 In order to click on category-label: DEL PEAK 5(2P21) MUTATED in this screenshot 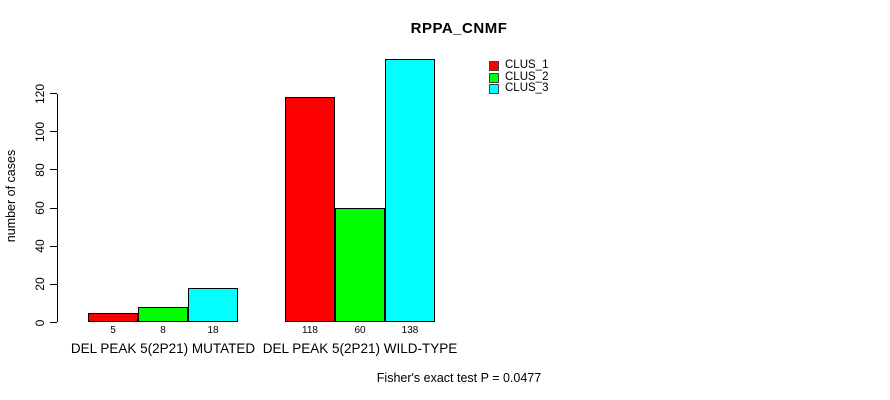, I will do `click(163, 348)`.